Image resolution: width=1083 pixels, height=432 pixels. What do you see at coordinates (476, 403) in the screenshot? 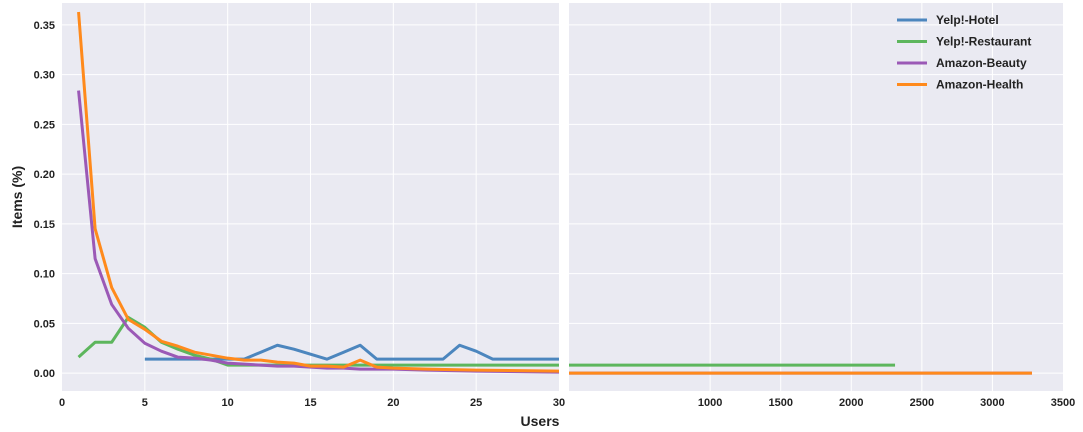
I see `x-tick-label: 25` at bounding box center [476, 403].